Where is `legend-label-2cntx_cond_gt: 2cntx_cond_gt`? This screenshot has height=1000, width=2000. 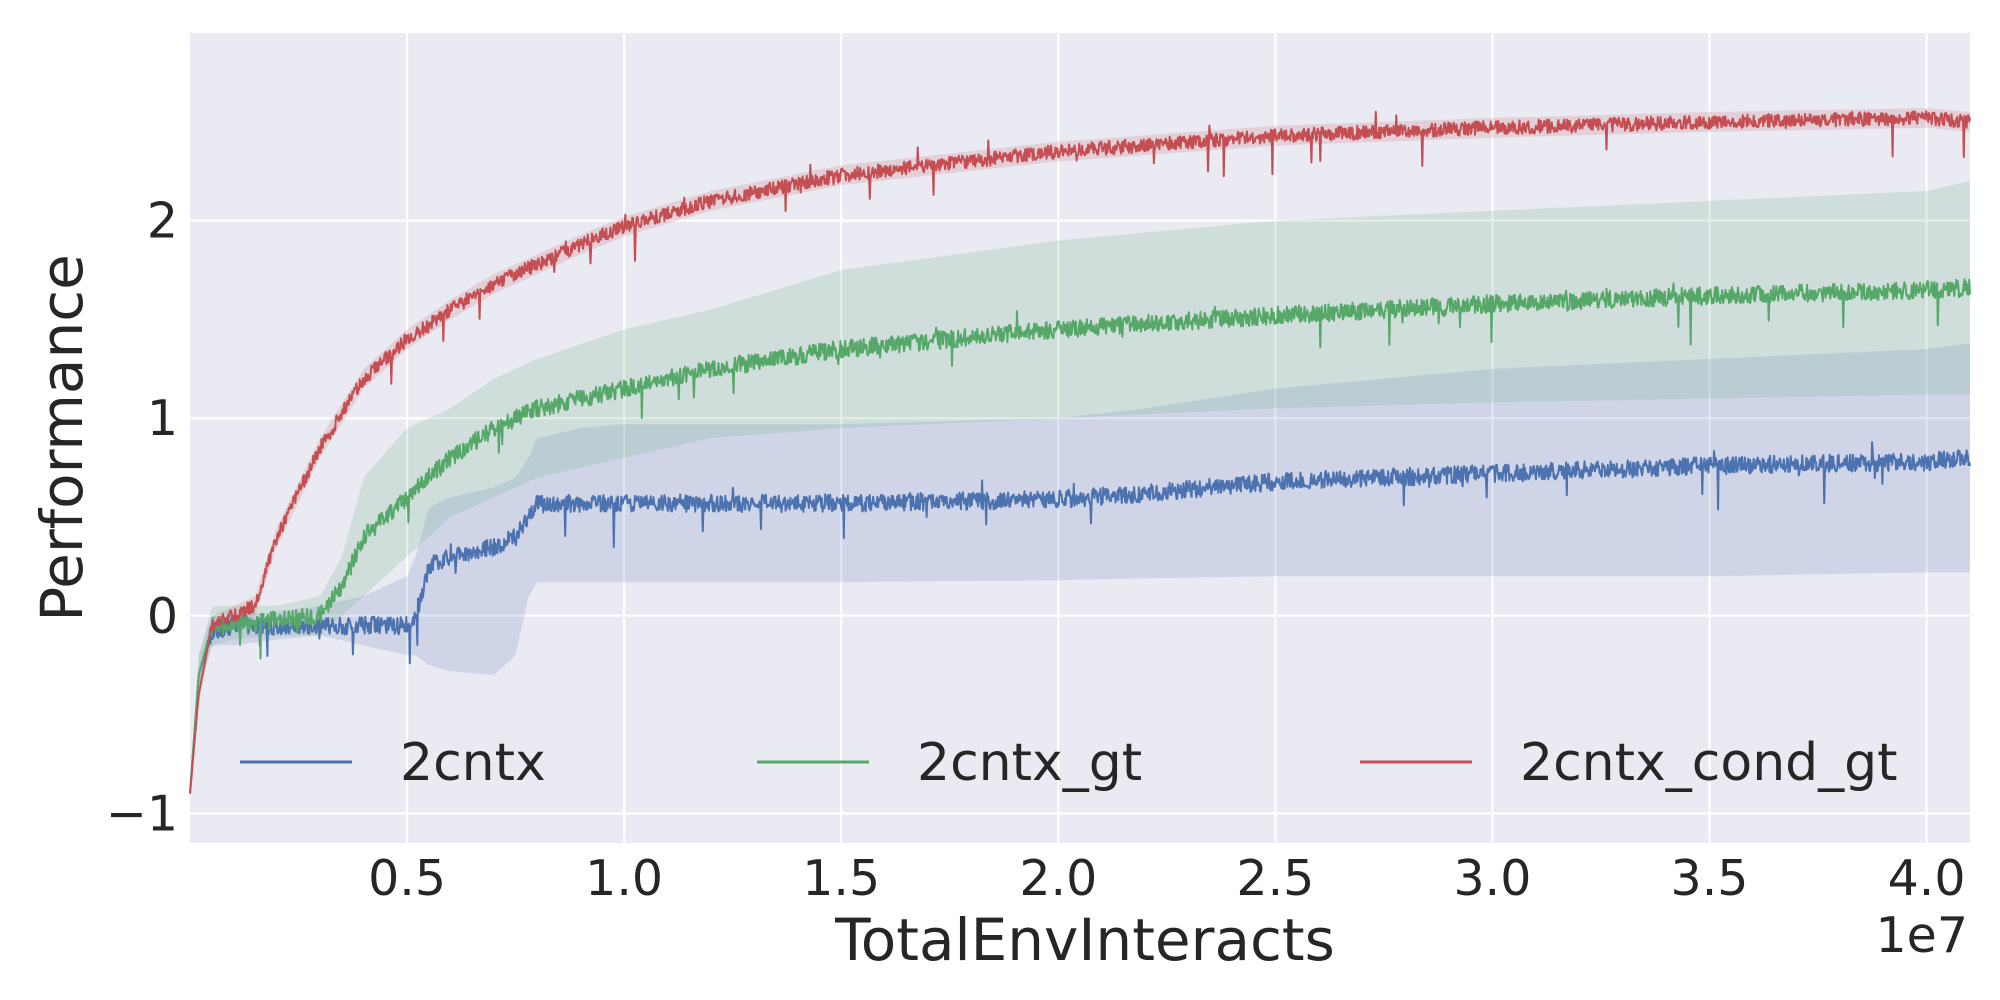
legend-label-2cntx_cond_gt: 2cntx_cond_gt is located at coordinates (1709, 763).